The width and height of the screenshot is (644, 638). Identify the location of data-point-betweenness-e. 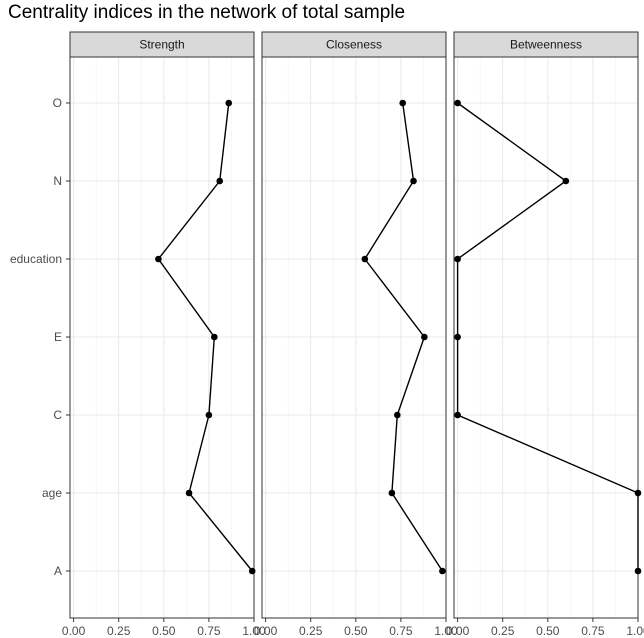
(457, 337).